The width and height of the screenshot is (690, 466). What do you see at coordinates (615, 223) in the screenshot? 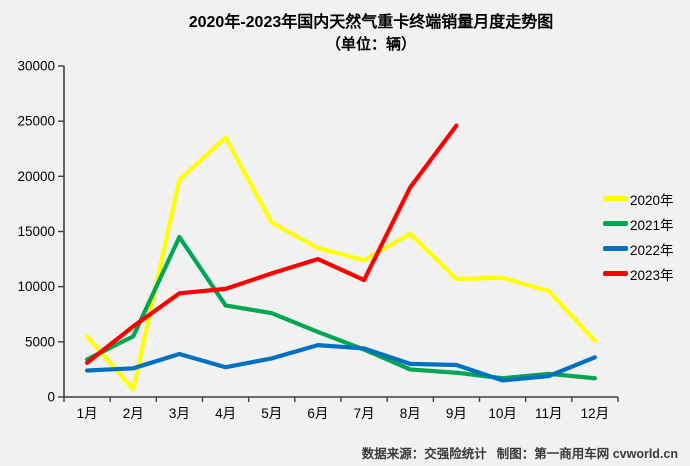
I see `legend-swatch-2021年` at bounding box center [615, 223].